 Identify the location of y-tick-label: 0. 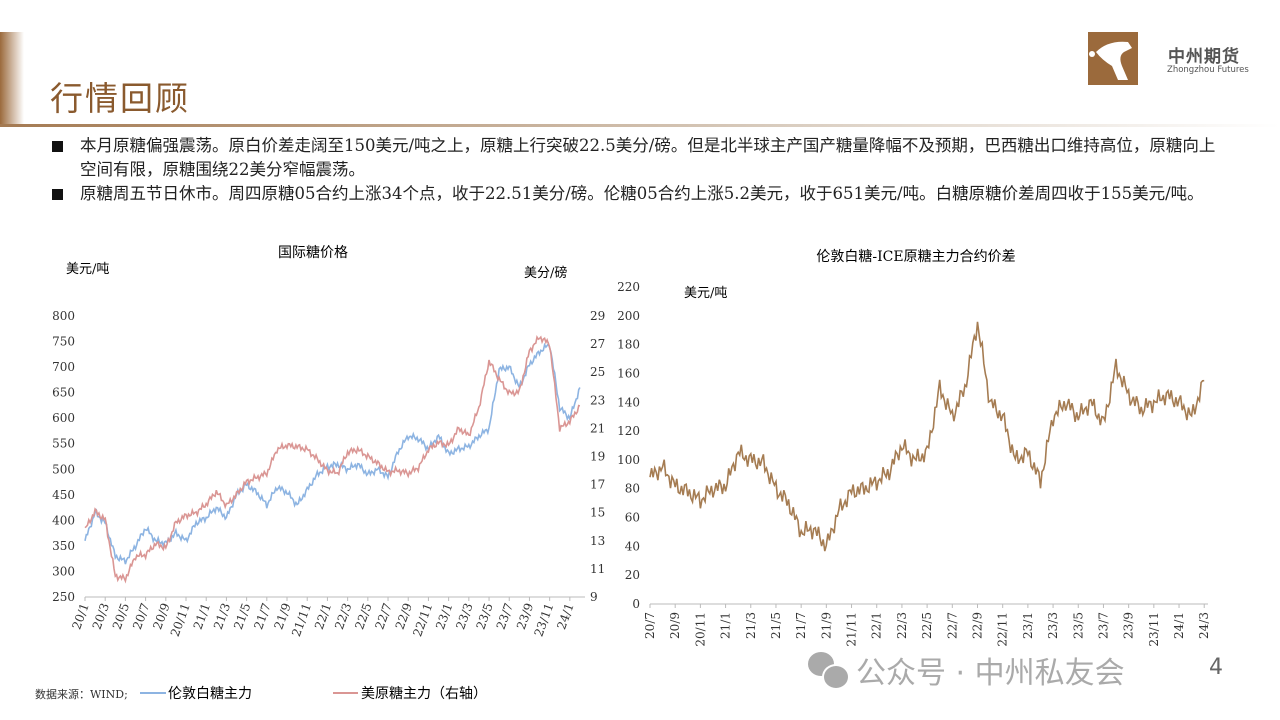
(636, 604).